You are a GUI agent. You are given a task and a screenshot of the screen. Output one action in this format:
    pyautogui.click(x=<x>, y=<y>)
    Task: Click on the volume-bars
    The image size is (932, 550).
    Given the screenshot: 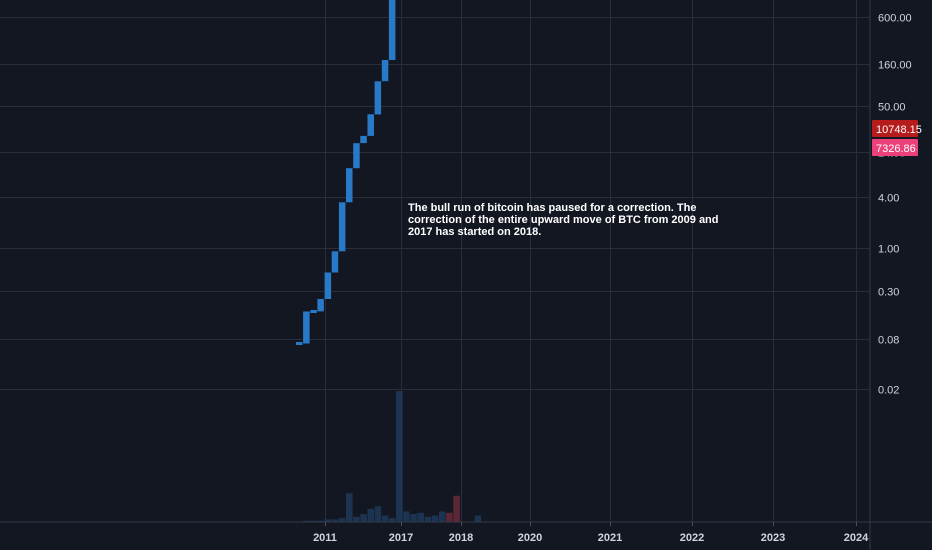 What is the action you would take?
    pyautogui.click(x=392, y=457)
    